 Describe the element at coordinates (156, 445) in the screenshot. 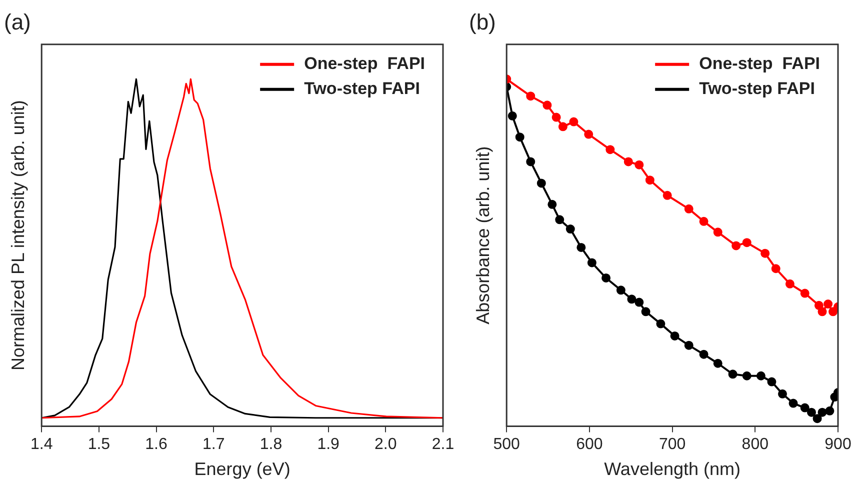

I see `x-tick-label: 1.6` at that location.